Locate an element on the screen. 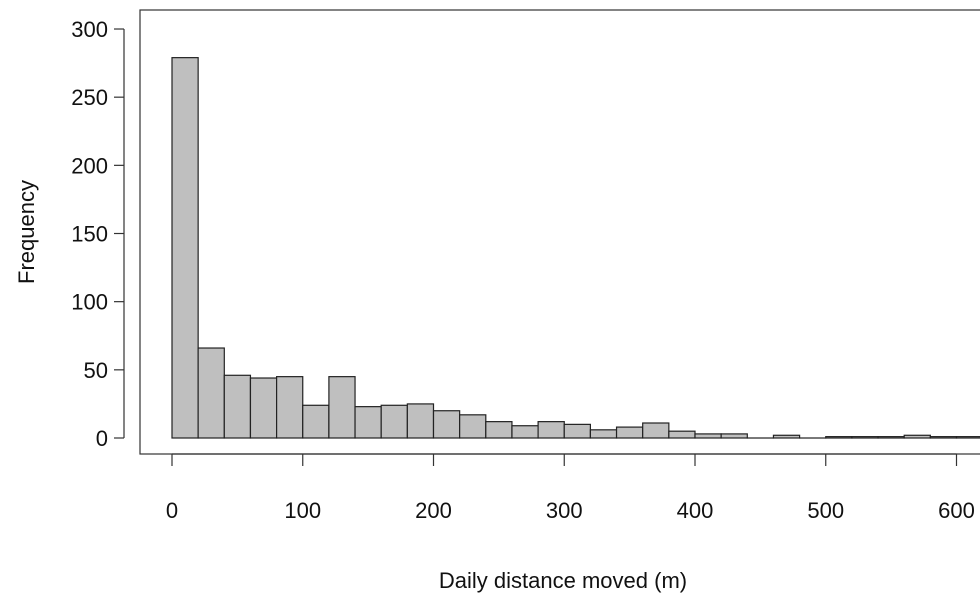  x-tick-label: 300 is located at coordinates (564, 510).